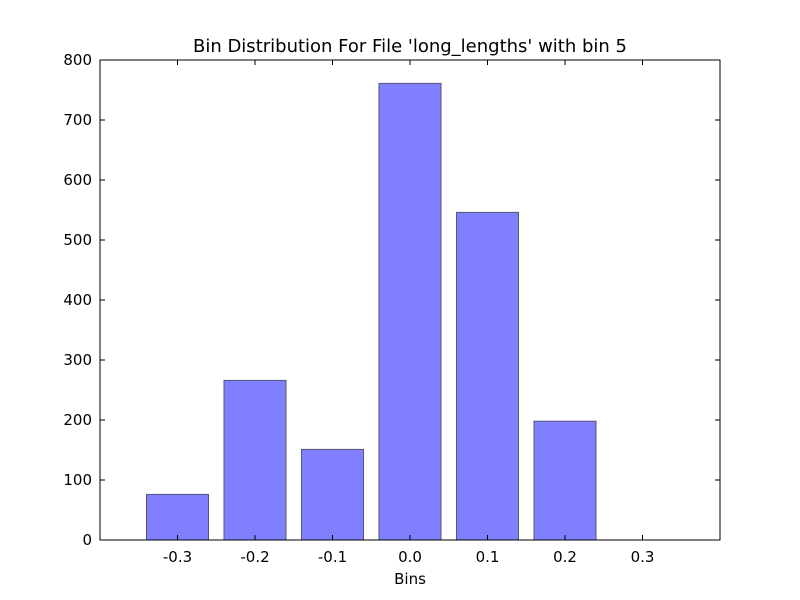  Describe the element at coordinates (77, 300) in the screenshot. I see `y-tick-label: 400` at that location.